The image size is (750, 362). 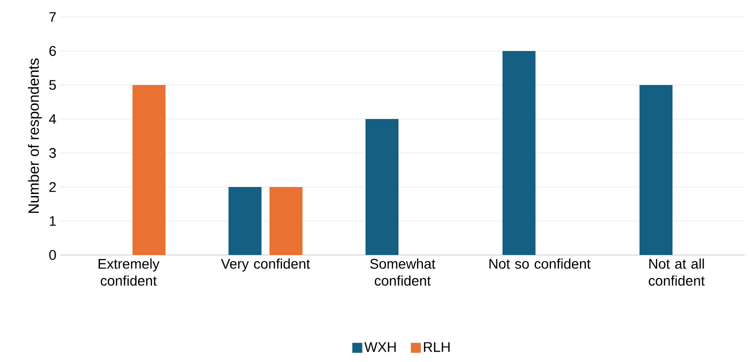 I want to click on x-tick-label: Not so confident, so click(x=540, y=263).